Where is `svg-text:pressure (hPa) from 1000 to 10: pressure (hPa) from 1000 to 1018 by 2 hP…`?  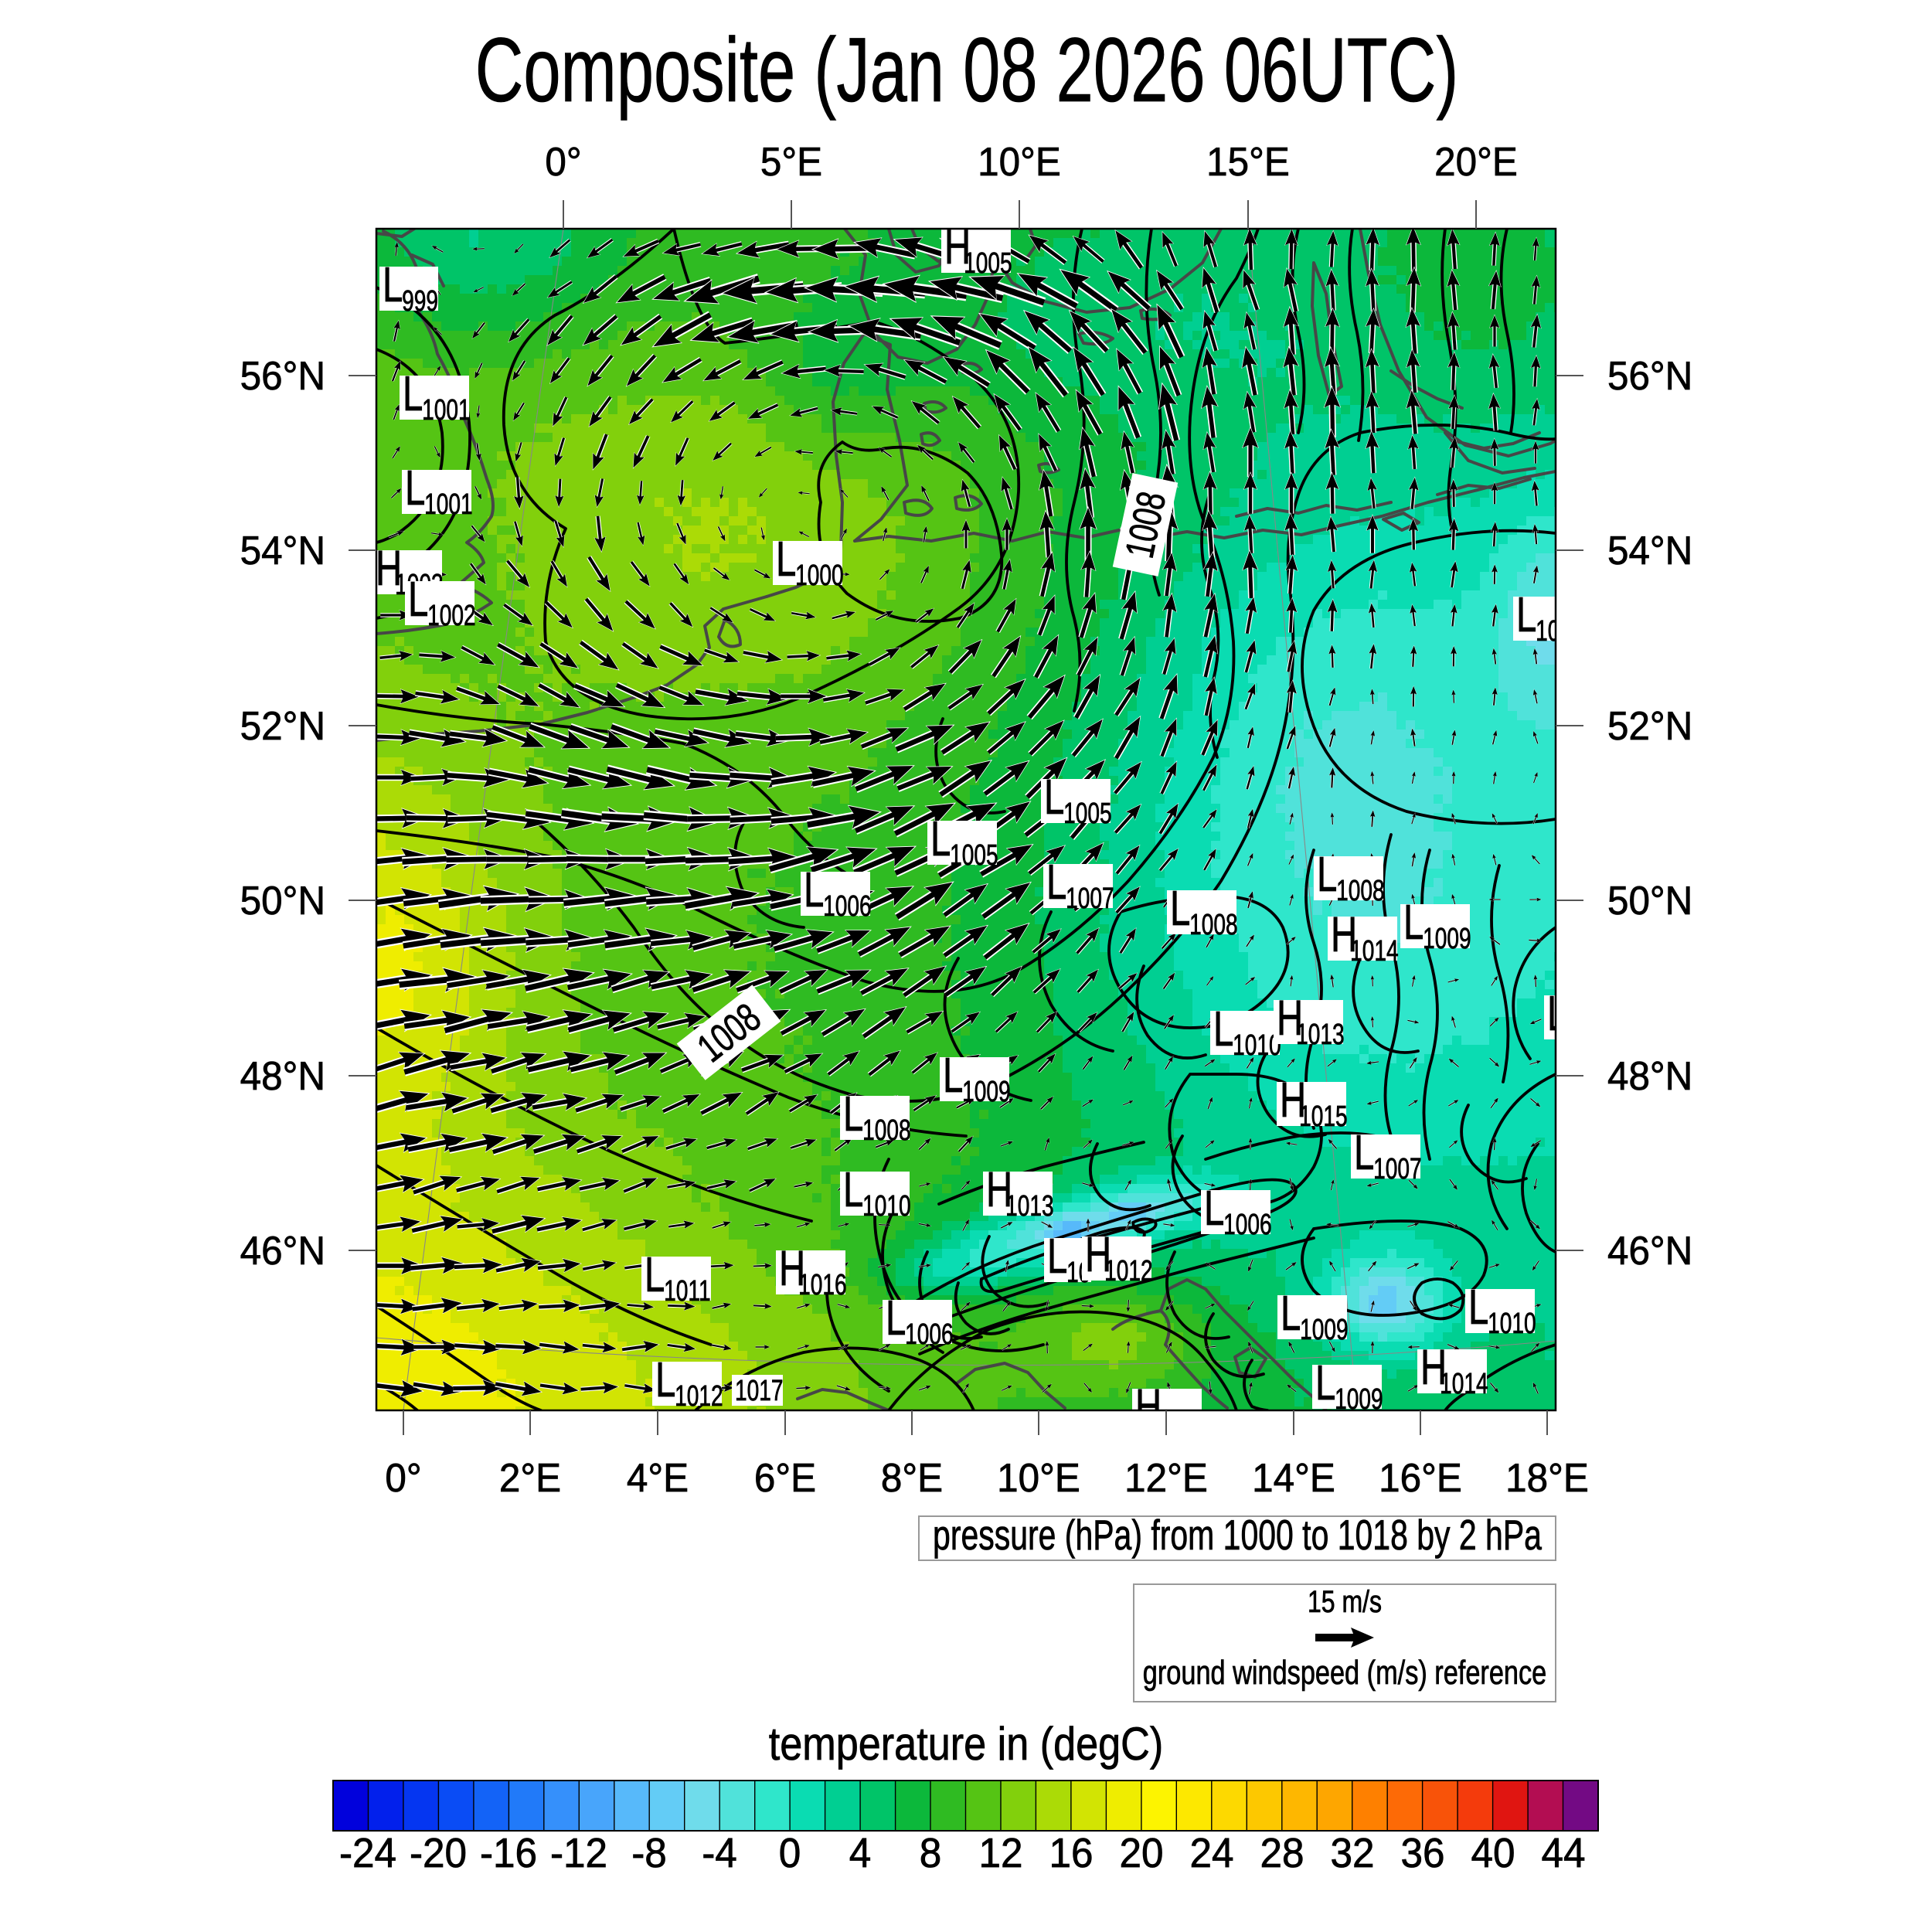
svg-text:pressure (hPa) from 1000 to 10: pressure (hPa) from 1000 to 1018 by 2 hP… is located at coordinates (1237, 1536).